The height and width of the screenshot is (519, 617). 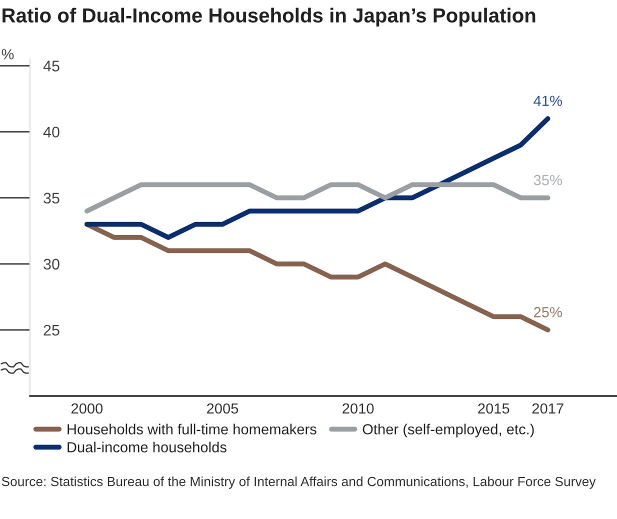 What do you see at coordinates (52, 264) in the screenshot?
I see `y-tick-label: 30` at bounding box center [52, 264].